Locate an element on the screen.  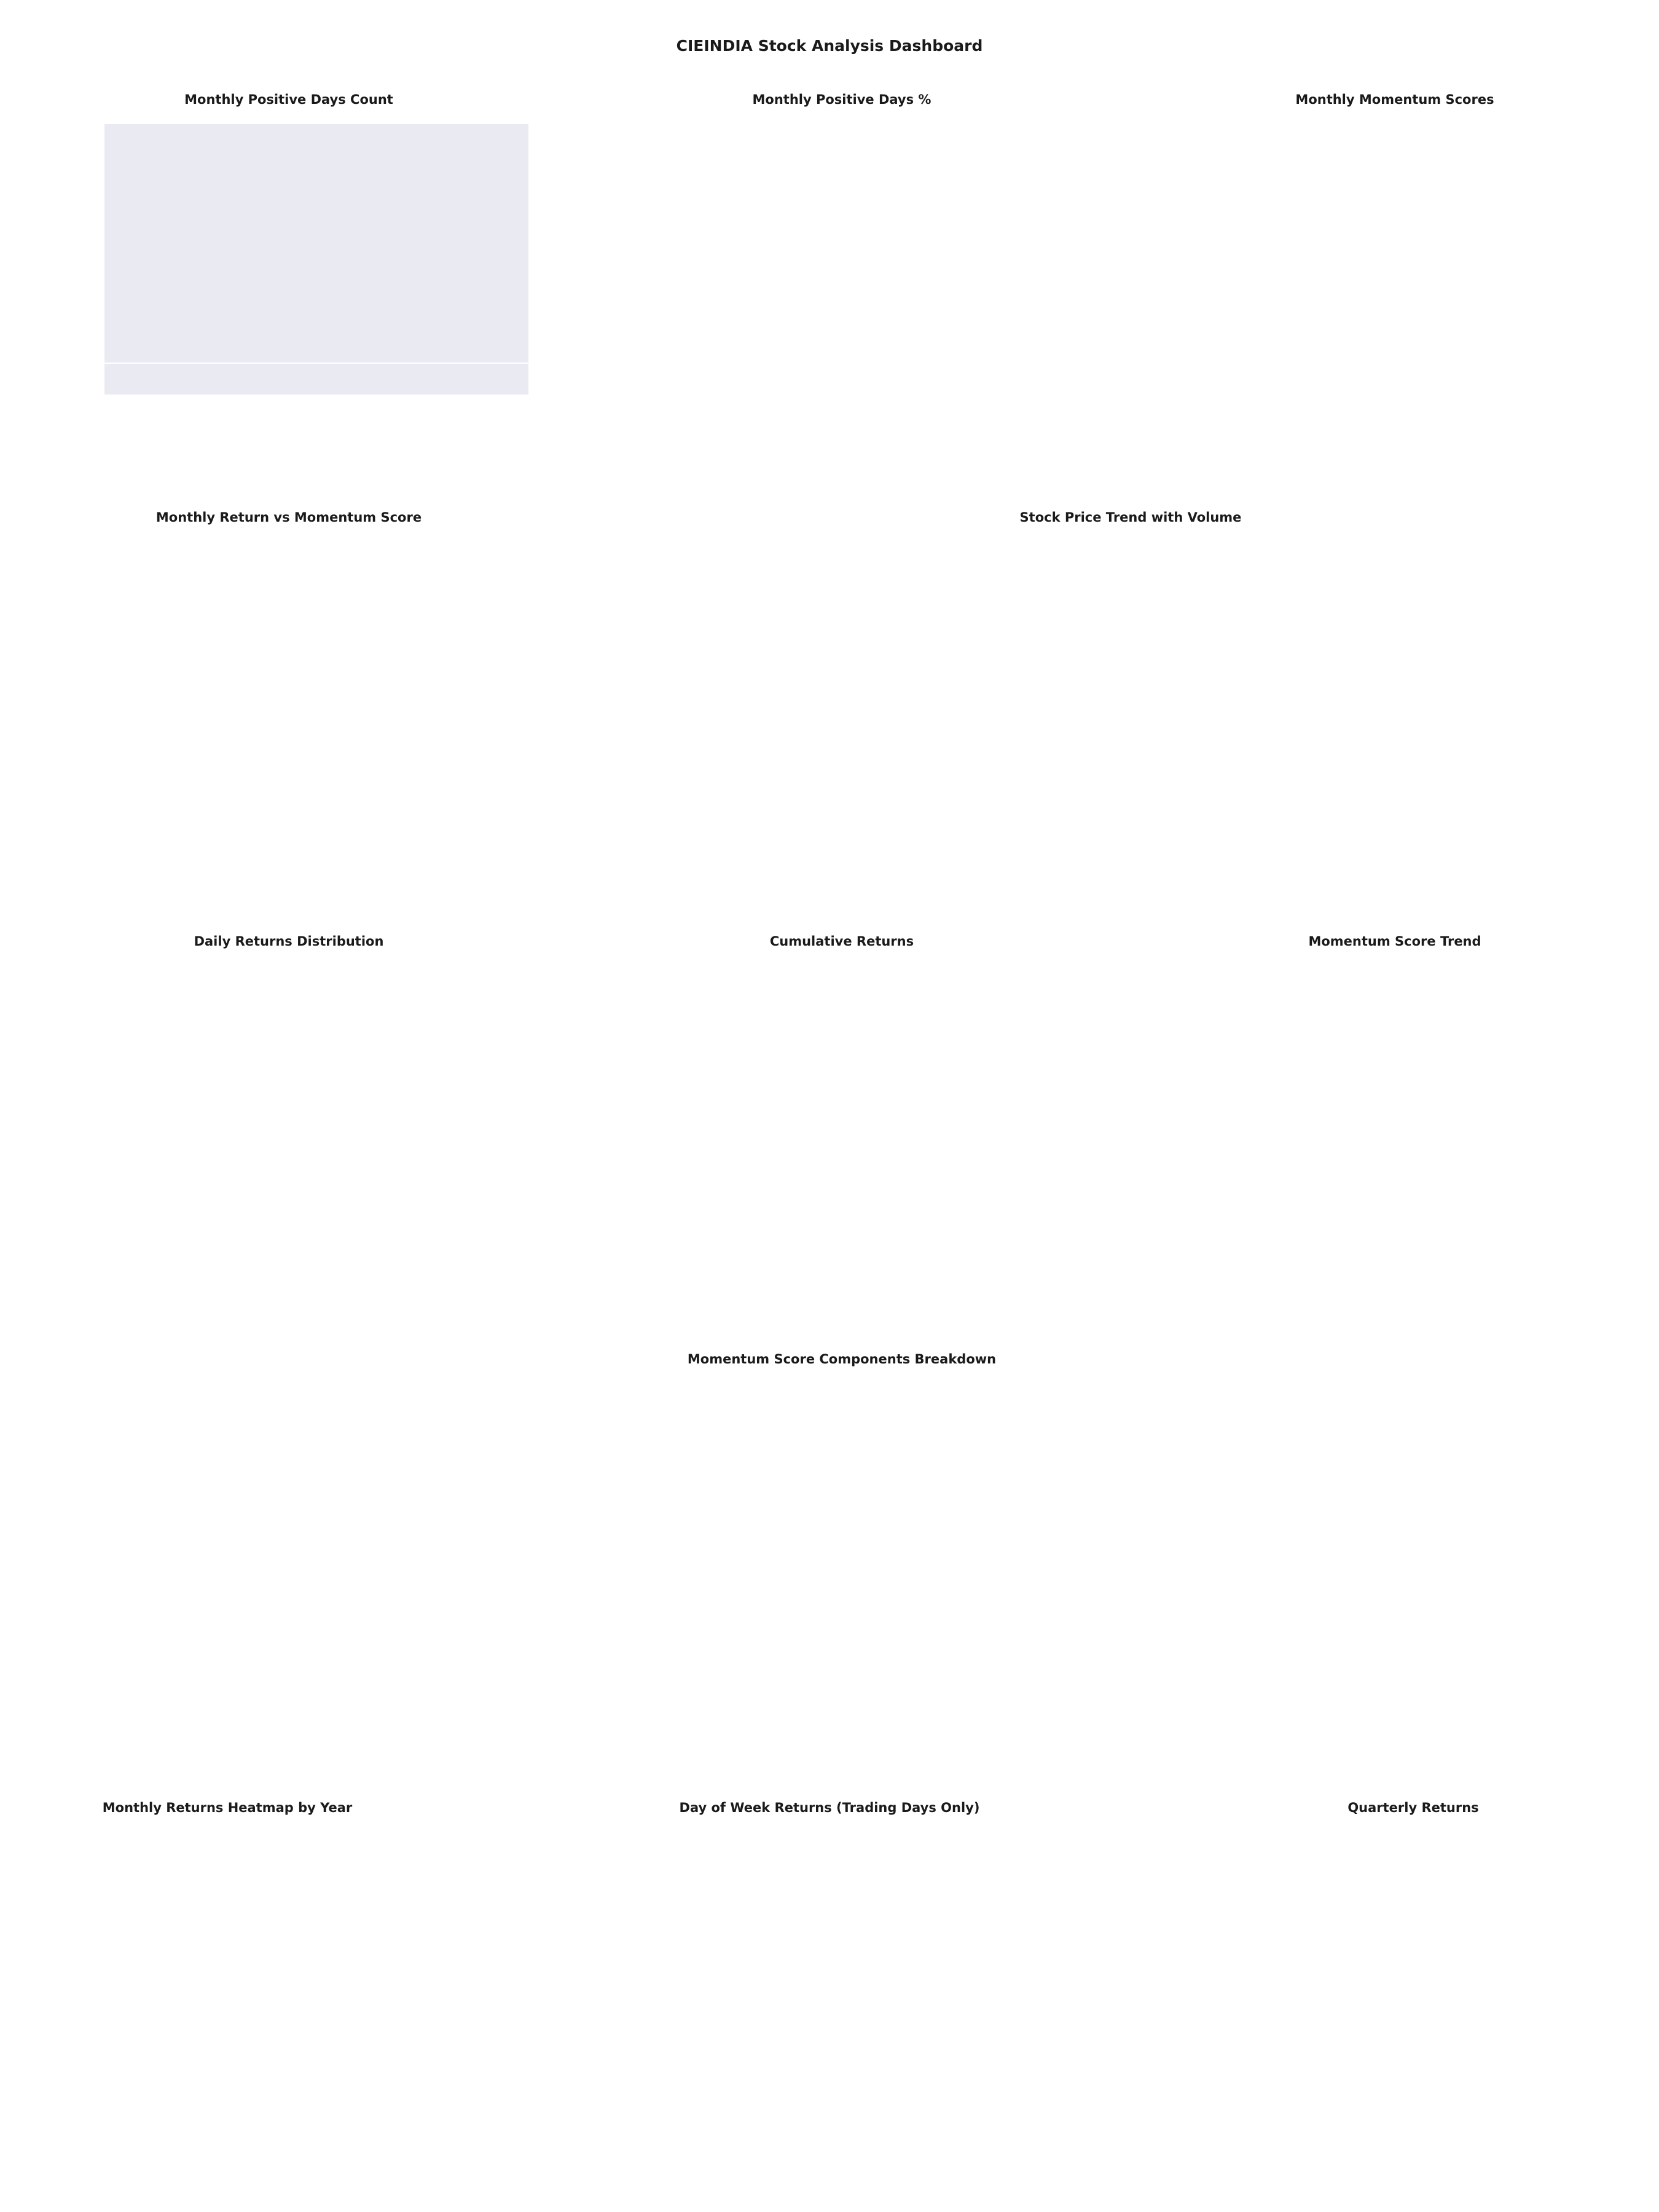
chart-title: Monthly Positive Days Count is located at coordinates (288, 99).